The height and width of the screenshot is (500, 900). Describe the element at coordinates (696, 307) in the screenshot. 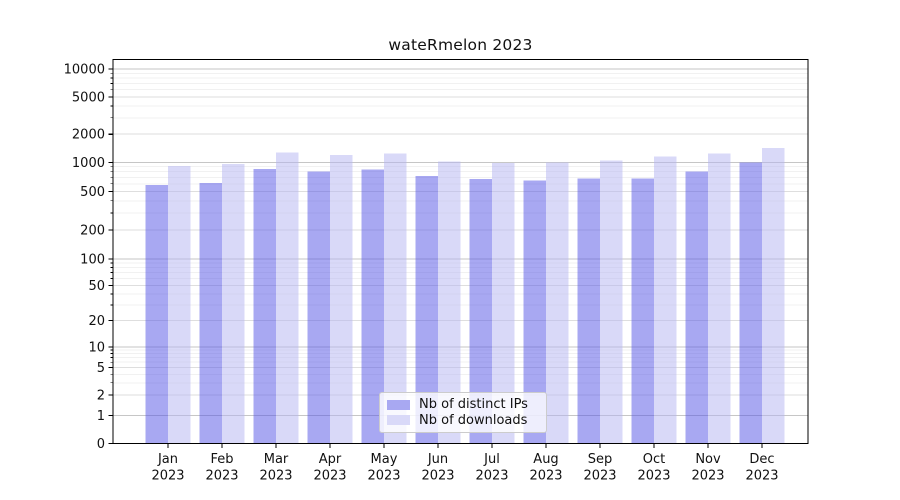

I see `bar-distinct-ips-nov` at that location.